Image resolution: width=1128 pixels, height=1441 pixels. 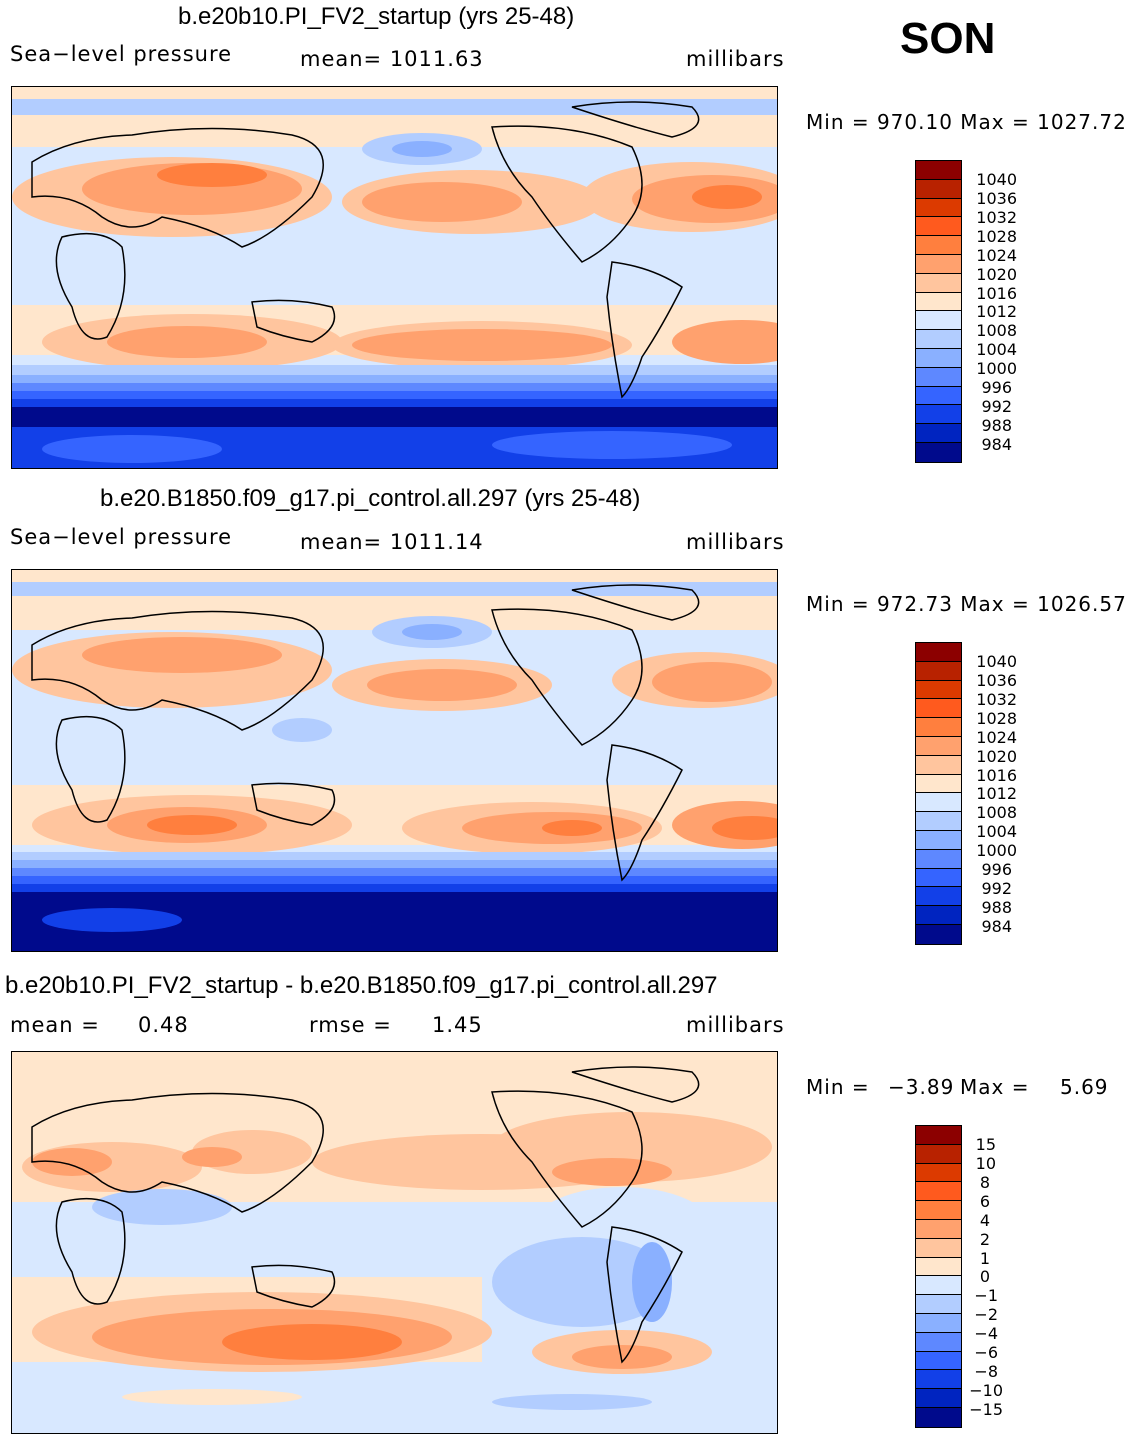 I want to click on panel-3-colorbar, so click(x=938, y=1276).